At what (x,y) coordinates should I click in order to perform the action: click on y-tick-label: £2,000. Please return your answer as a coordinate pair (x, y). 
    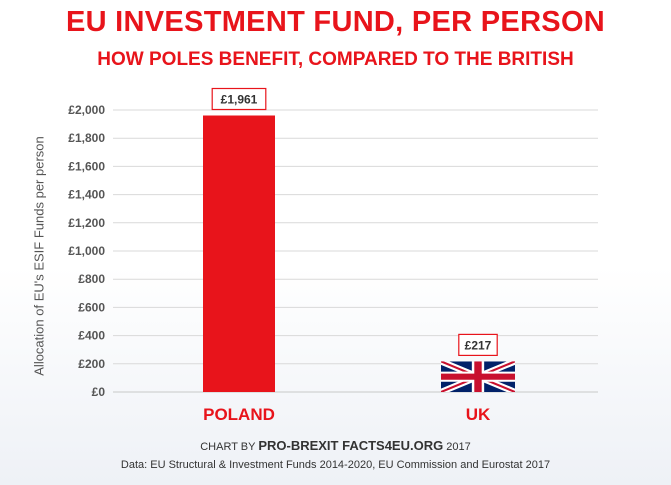
    Looking at the image, I should click on (86, 110).